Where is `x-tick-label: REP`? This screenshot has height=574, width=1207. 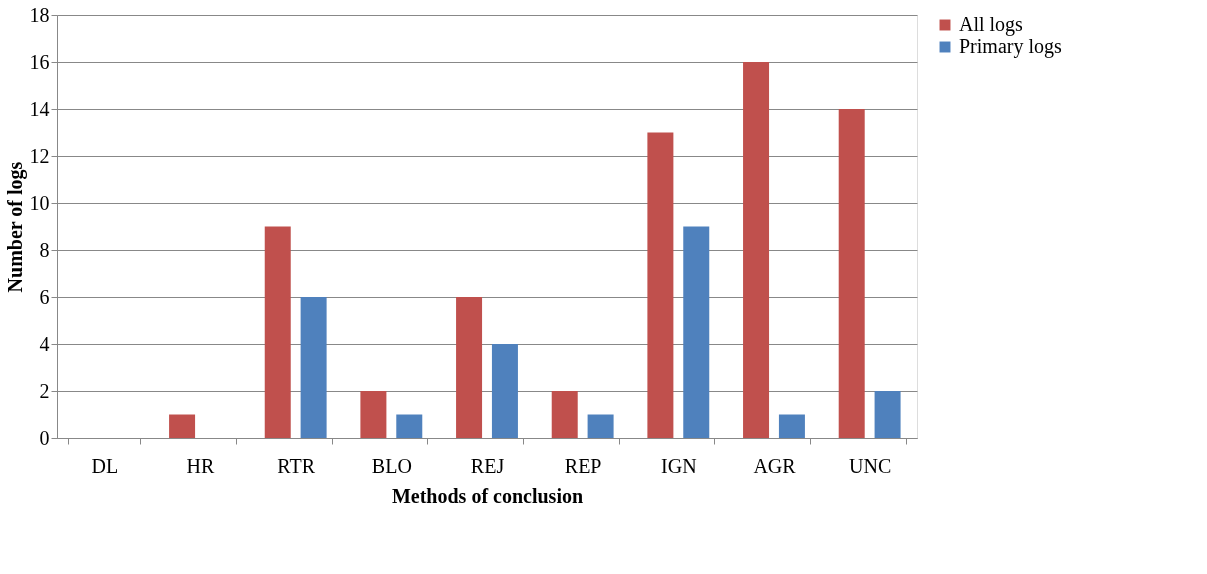
x-tick-label: REP is located at coordinates (583, 465).